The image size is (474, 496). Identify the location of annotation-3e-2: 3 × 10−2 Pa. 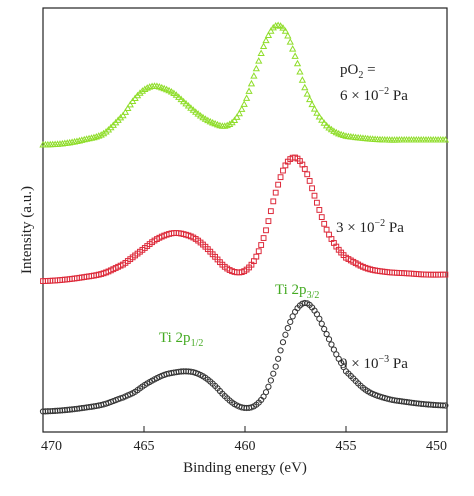
(370, 227).